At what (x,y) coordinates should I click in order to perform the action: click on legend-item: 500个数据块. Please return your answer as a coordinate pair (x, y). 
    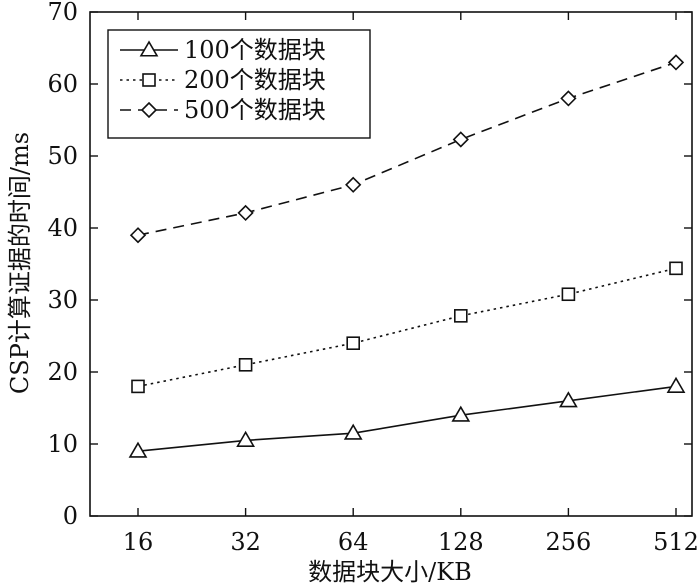
    Looking at the image, I should click on (223, 110).